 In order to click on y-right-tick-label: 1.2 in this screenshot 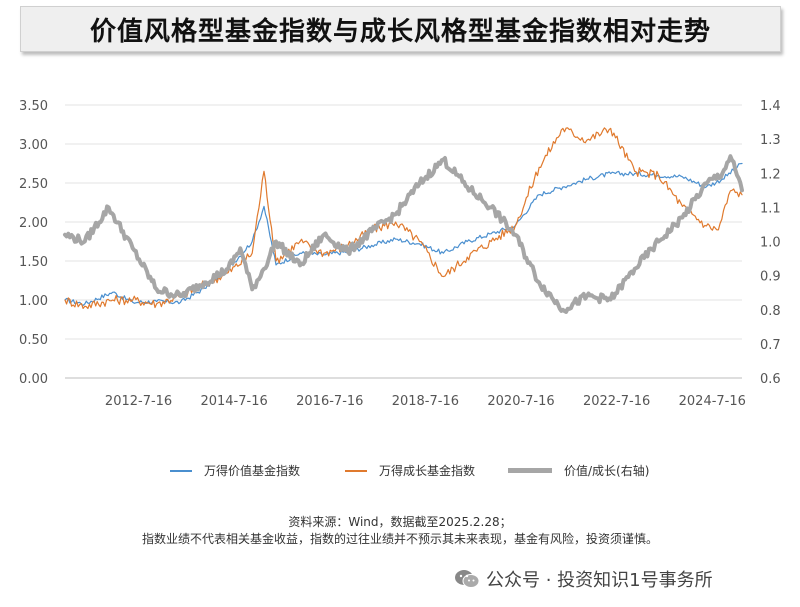, I will do `click(770, 174)`.